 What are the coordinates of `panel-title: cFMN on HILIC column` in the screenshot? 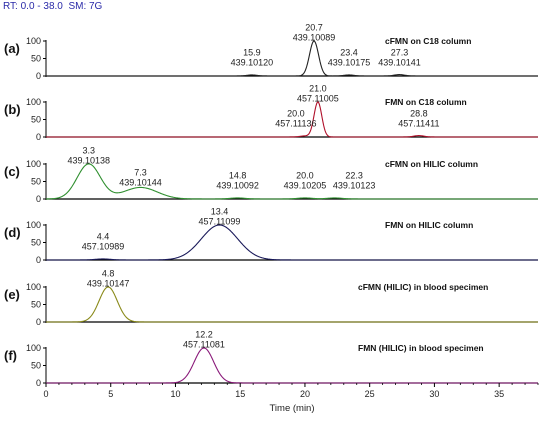 It's located at (431, 164).